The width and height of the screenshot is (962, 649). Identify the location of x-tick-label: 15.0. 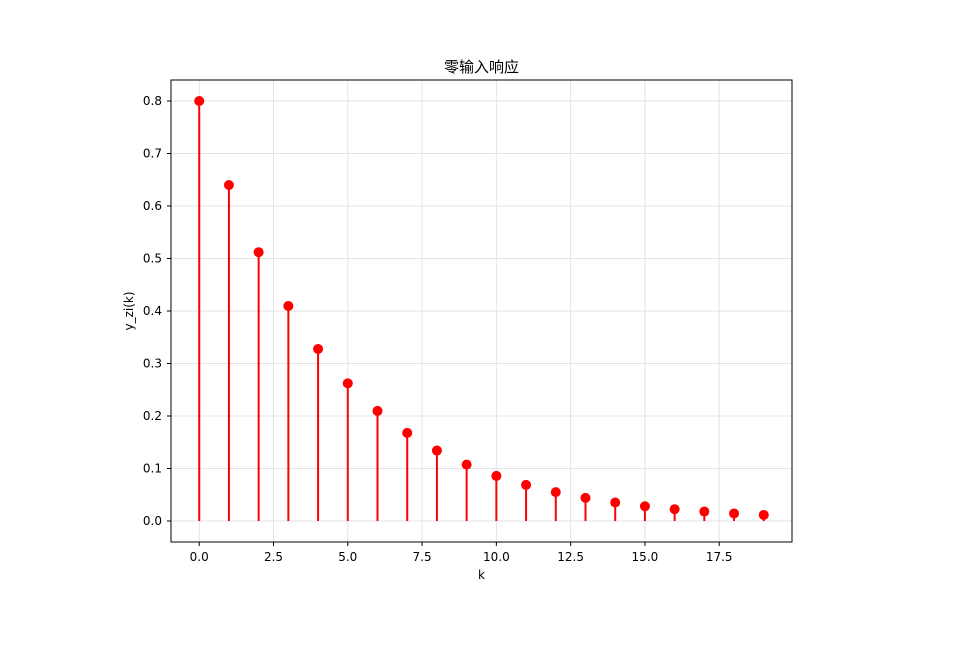
(645, 557).